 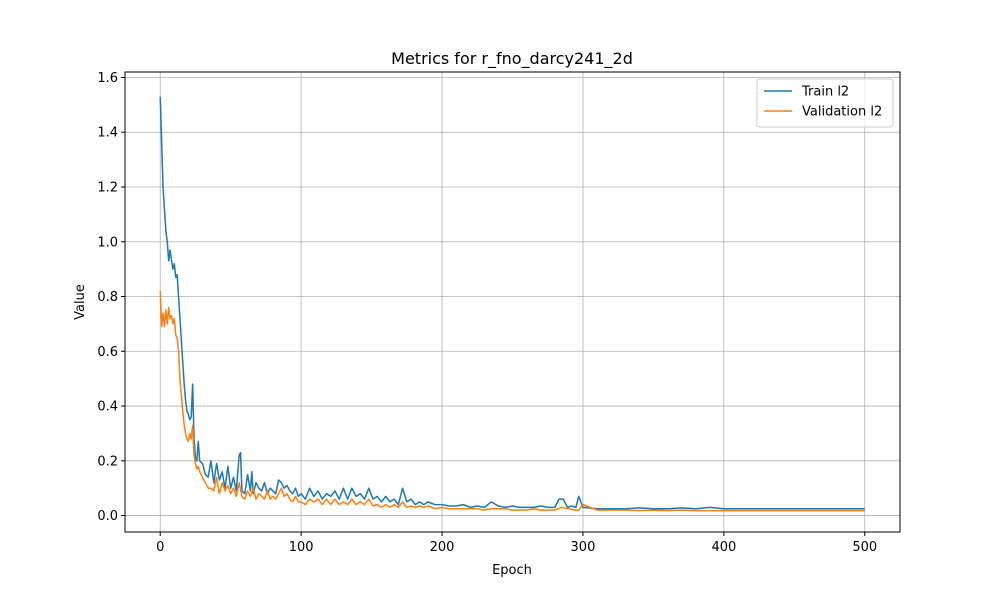 What do you see at coordinates (864, 547) in the screenshot?
I see `x-tick-label: 500` at bounding box center [864, 547].